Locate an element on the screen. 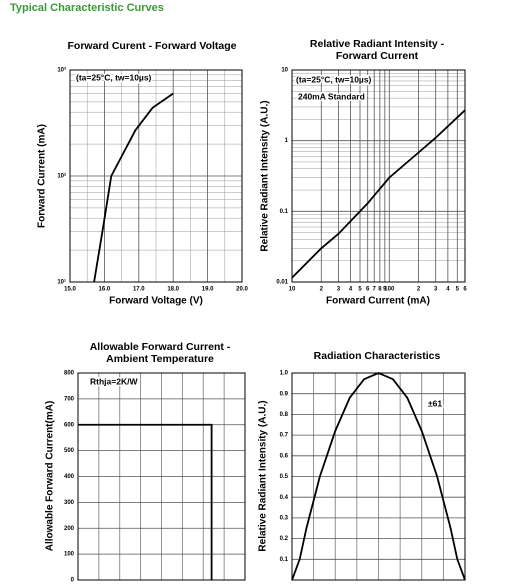 The image size is (522, 584). y-tick-label: 0.5 is located at coordinates (284, 477).